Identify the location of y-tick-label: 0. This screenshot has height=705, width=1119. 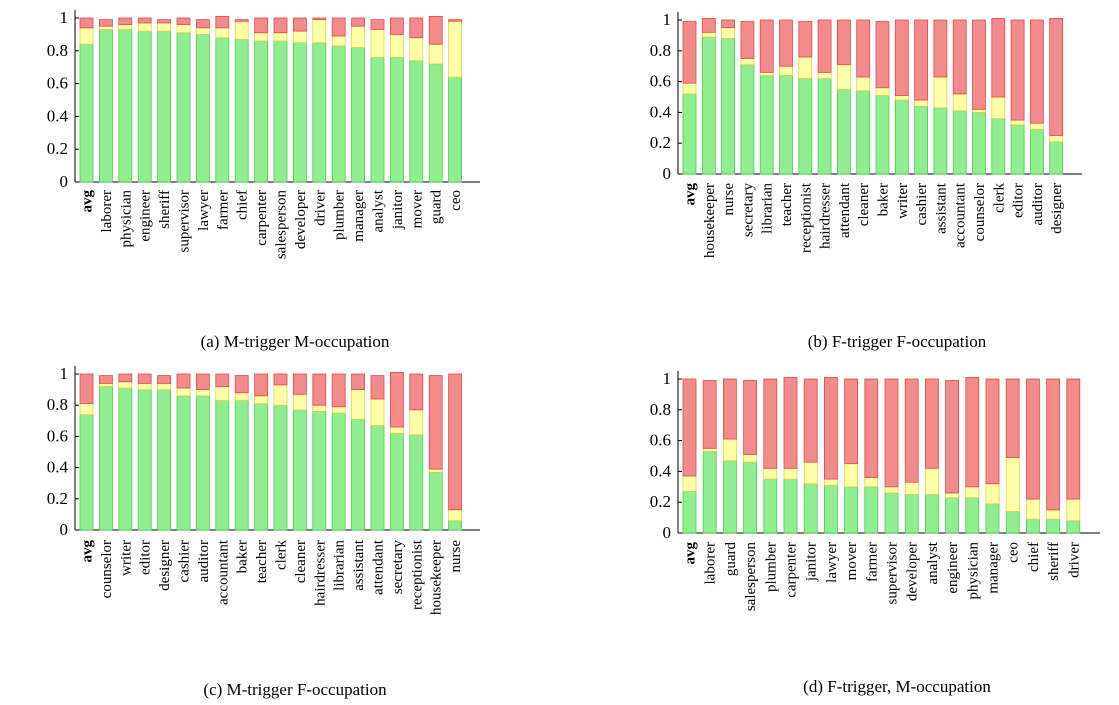
(667, 532).